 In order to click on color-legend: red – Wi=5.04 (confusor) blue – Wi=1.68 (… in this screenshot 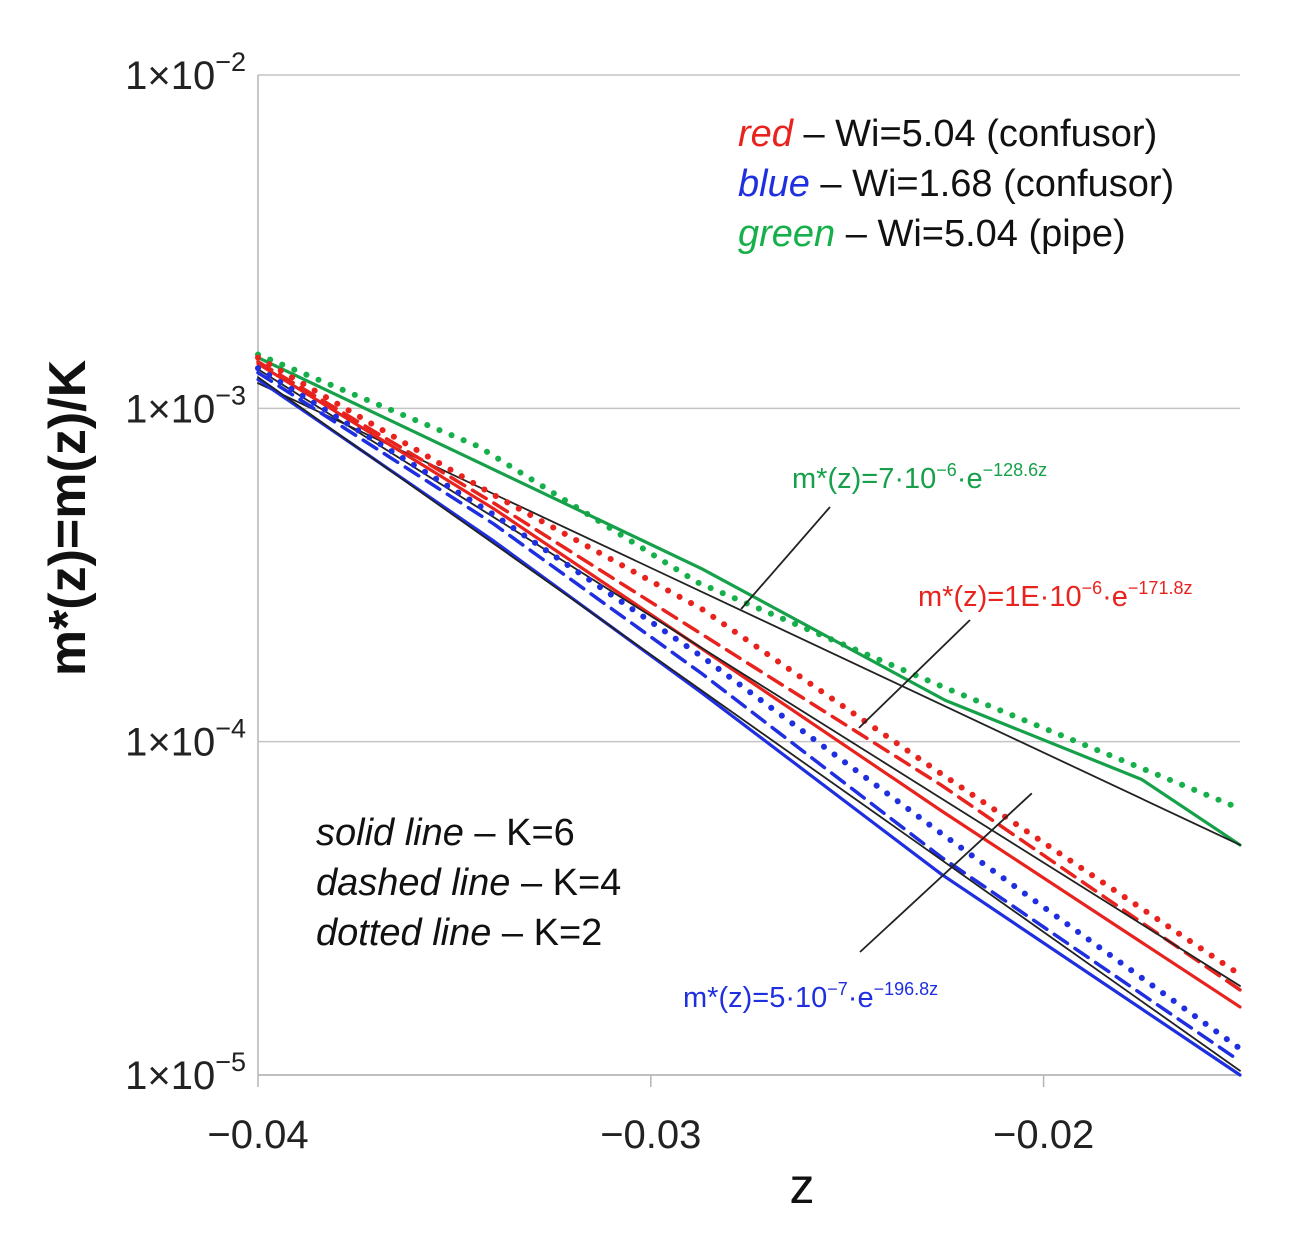, I will do `click(956, 184)`.